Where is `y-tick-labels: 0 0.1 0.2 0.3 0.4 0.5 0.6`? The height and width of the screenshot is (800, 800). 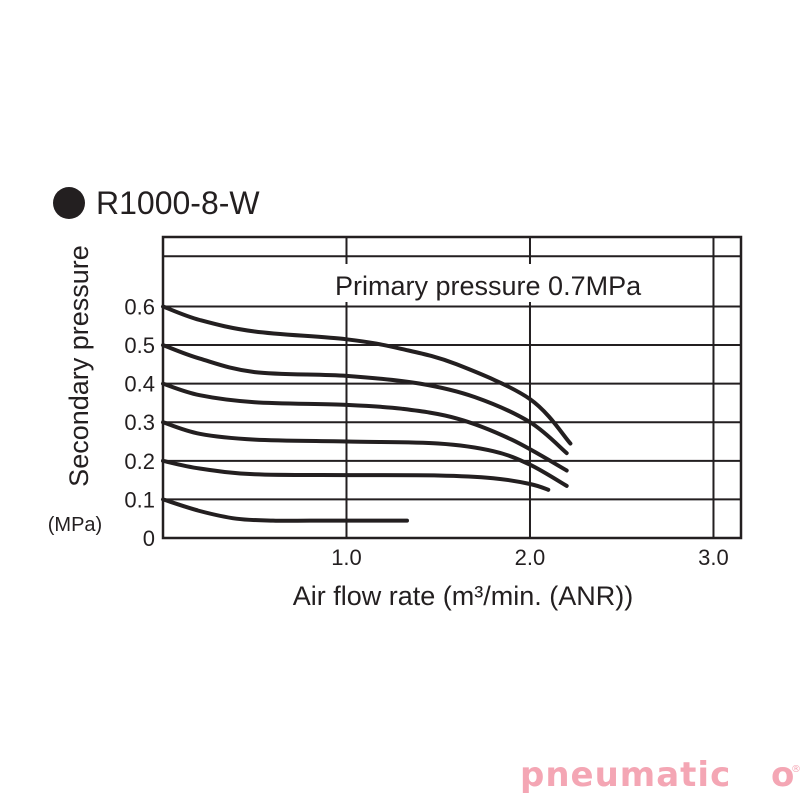 y-tick-labels: 0 0.1 0.2 0.3 0.4 0.5 0.6 is located at coordinates (139, 422).